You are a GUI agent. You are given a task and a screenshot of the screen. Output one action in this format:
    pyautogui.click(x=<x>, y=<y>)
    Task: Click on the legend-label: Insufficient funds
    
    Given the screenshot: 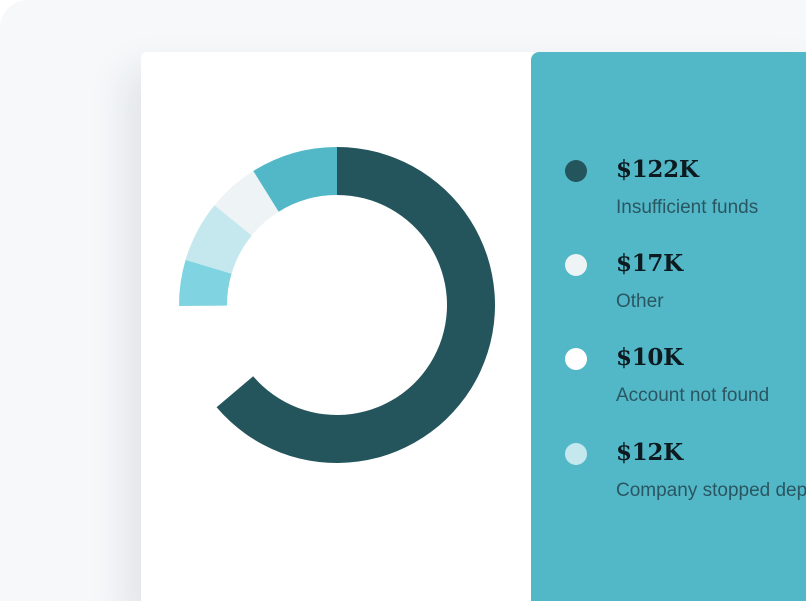 What is the action you would take?
    pyautogui.click(x=687, y=207)
    